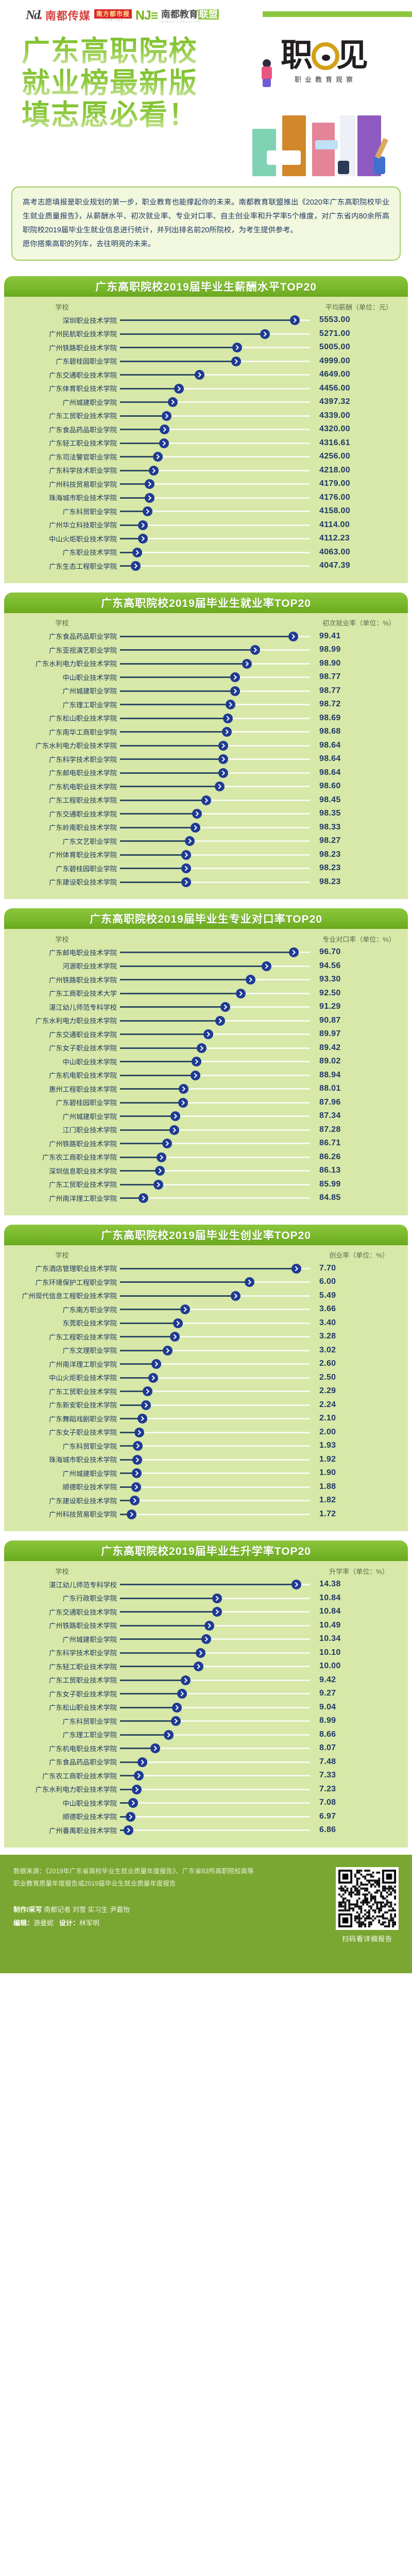  Describe the element at coordinates (83, 1694) in the screenshot. I see `row-school-name: 广东女子职业技术学院` at that location.